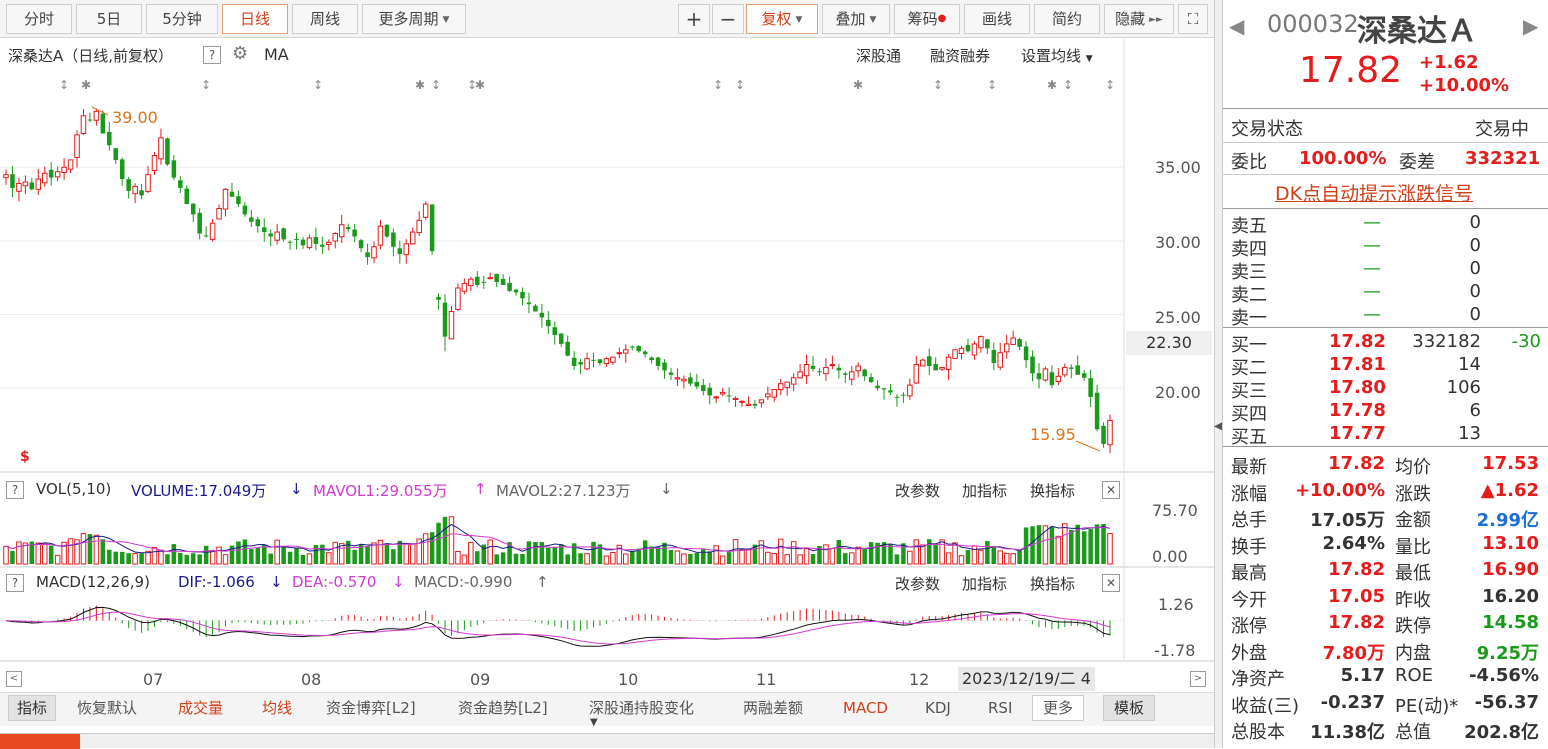  Describe the element at coordinates (503, 708) in the screenshot. I see `indicator-tab-fund-trend: 资金趋势[L2]` at that location.